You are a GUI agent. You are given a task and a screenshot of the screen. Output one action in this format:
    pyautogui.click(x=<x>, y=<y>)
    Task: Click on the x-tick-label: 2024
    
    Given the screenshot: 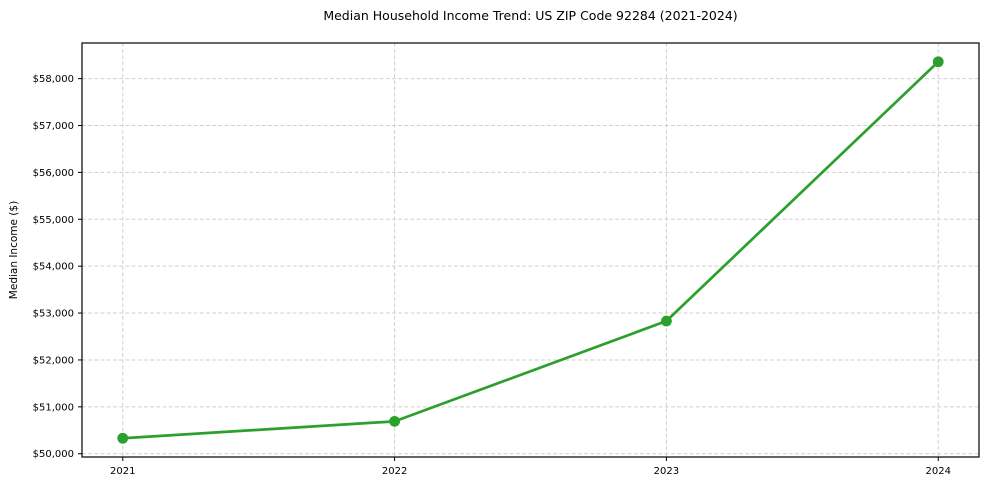 What is the action you would take?
    pyautogui.click(x=938, y=471)
    